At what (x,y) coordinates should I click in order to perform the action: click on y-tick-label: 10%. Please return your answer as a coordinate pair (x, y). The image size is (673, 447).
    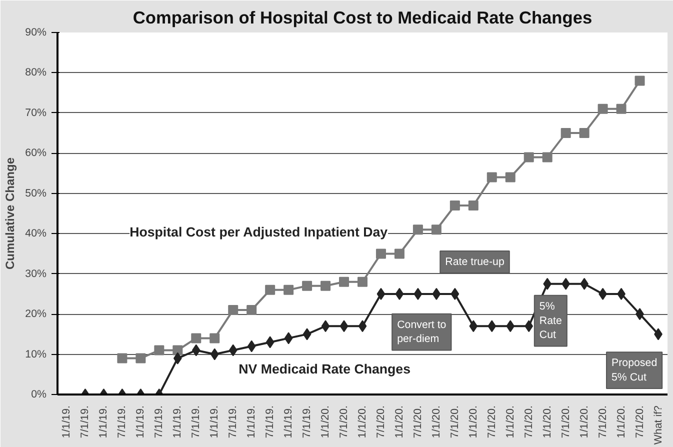
    Looking at the image, I should click on (36, 354).